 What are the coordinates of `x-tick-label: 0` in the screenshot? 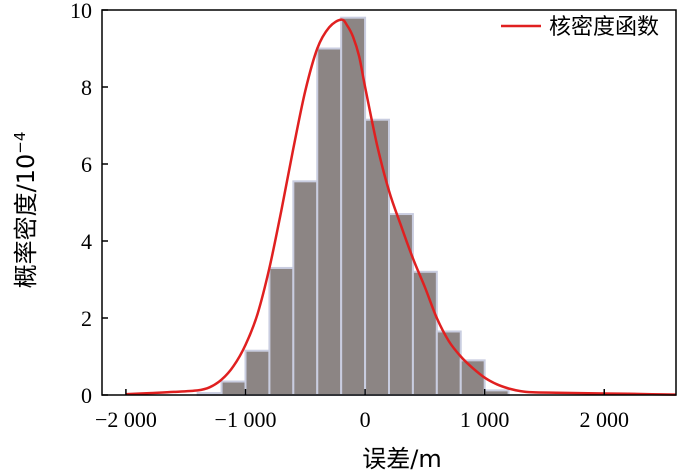 It's located at (365, 419).